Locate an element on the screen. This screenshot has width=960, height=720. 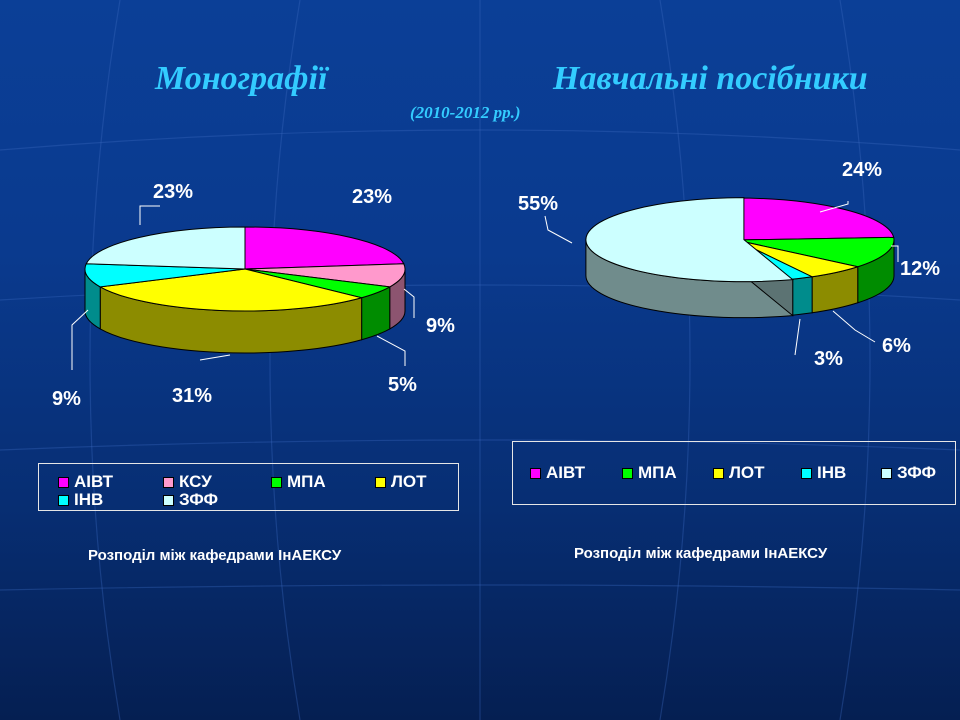
caption-monographs: Розподіл між кафедрами ІнАЕКСУ is located at coordinates (215, 555).